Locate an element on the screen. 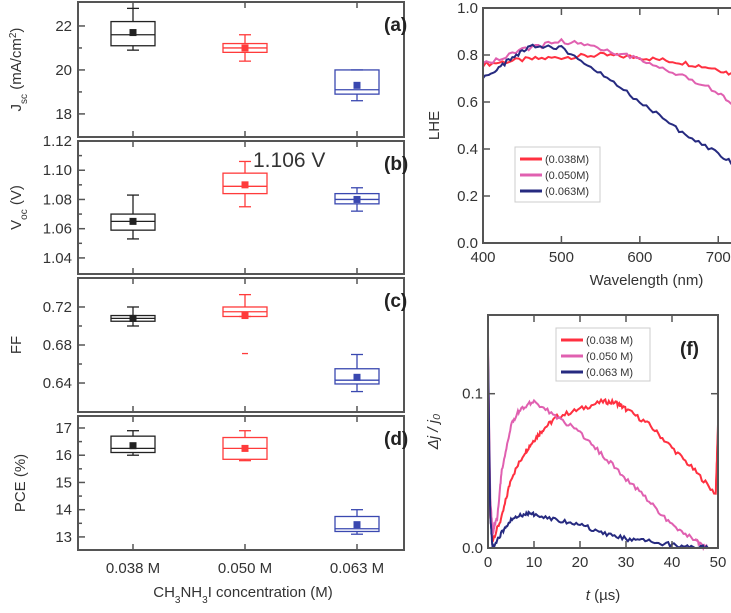  annotation-label: 1.106 V is located at coordinates (289, 160).